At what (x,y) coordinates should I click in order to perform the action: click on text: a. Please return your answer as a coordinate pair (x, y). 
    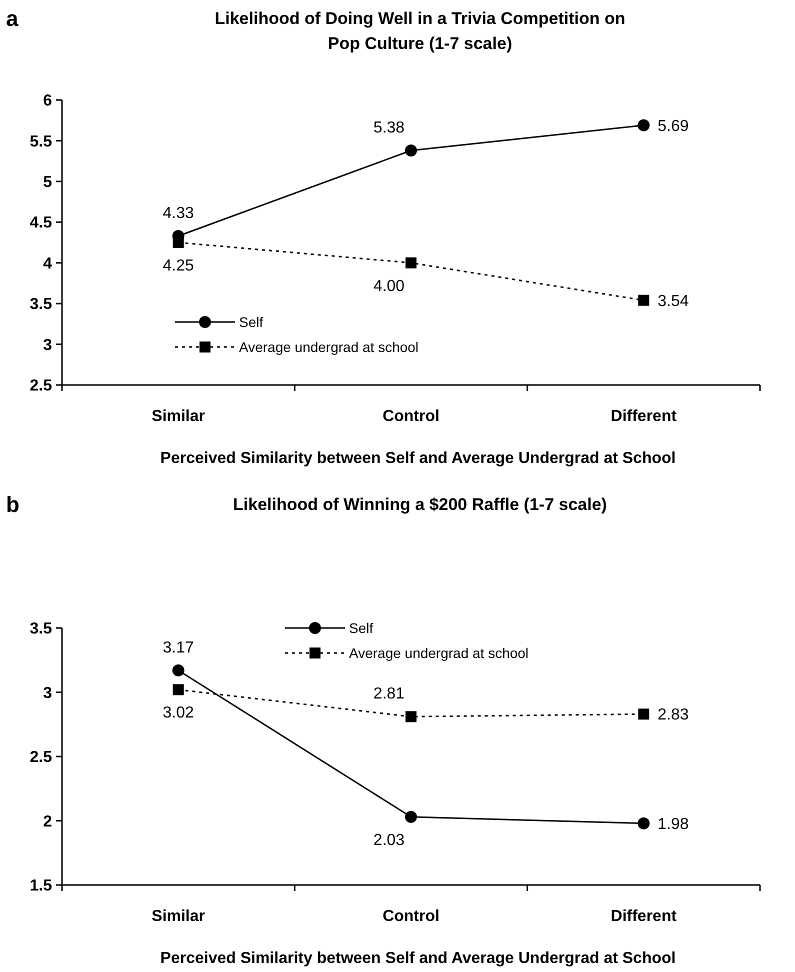
    Looking at the image, I should click on (12, 18).